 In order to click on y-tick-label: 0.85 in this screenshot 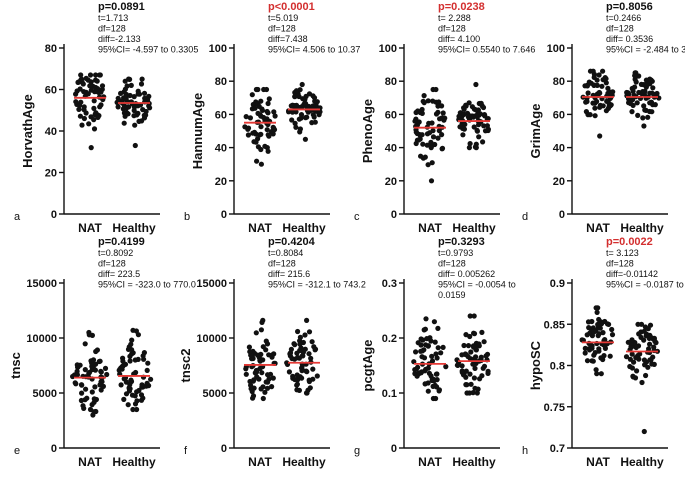, I will do `click(554, 325)`.